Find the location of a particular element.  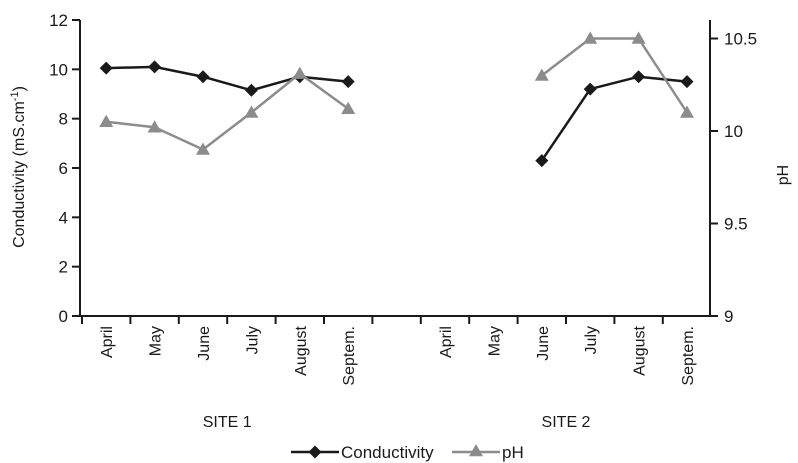

y-right-tick-label: 9.5 is located at coordinates (736, 224).